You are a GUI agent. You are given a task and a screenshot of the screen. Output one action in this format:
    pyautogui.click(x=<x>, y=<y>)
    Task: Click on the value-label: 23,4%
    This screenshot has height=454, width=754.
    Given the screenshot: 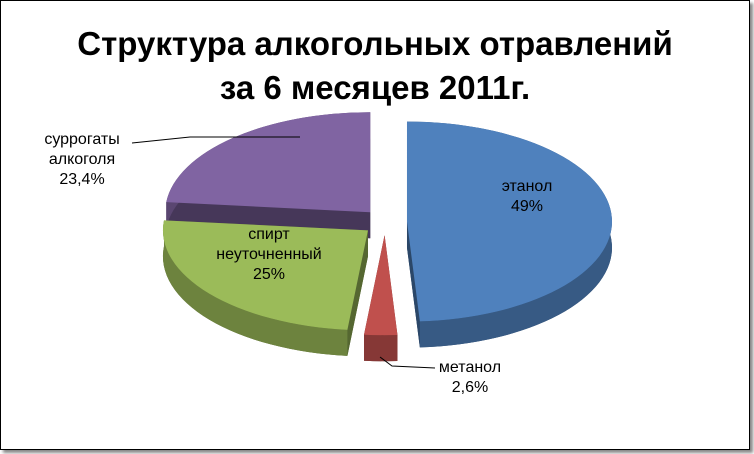 What is the action you would take?
    pyautogui.click(x=82, y=179)
    